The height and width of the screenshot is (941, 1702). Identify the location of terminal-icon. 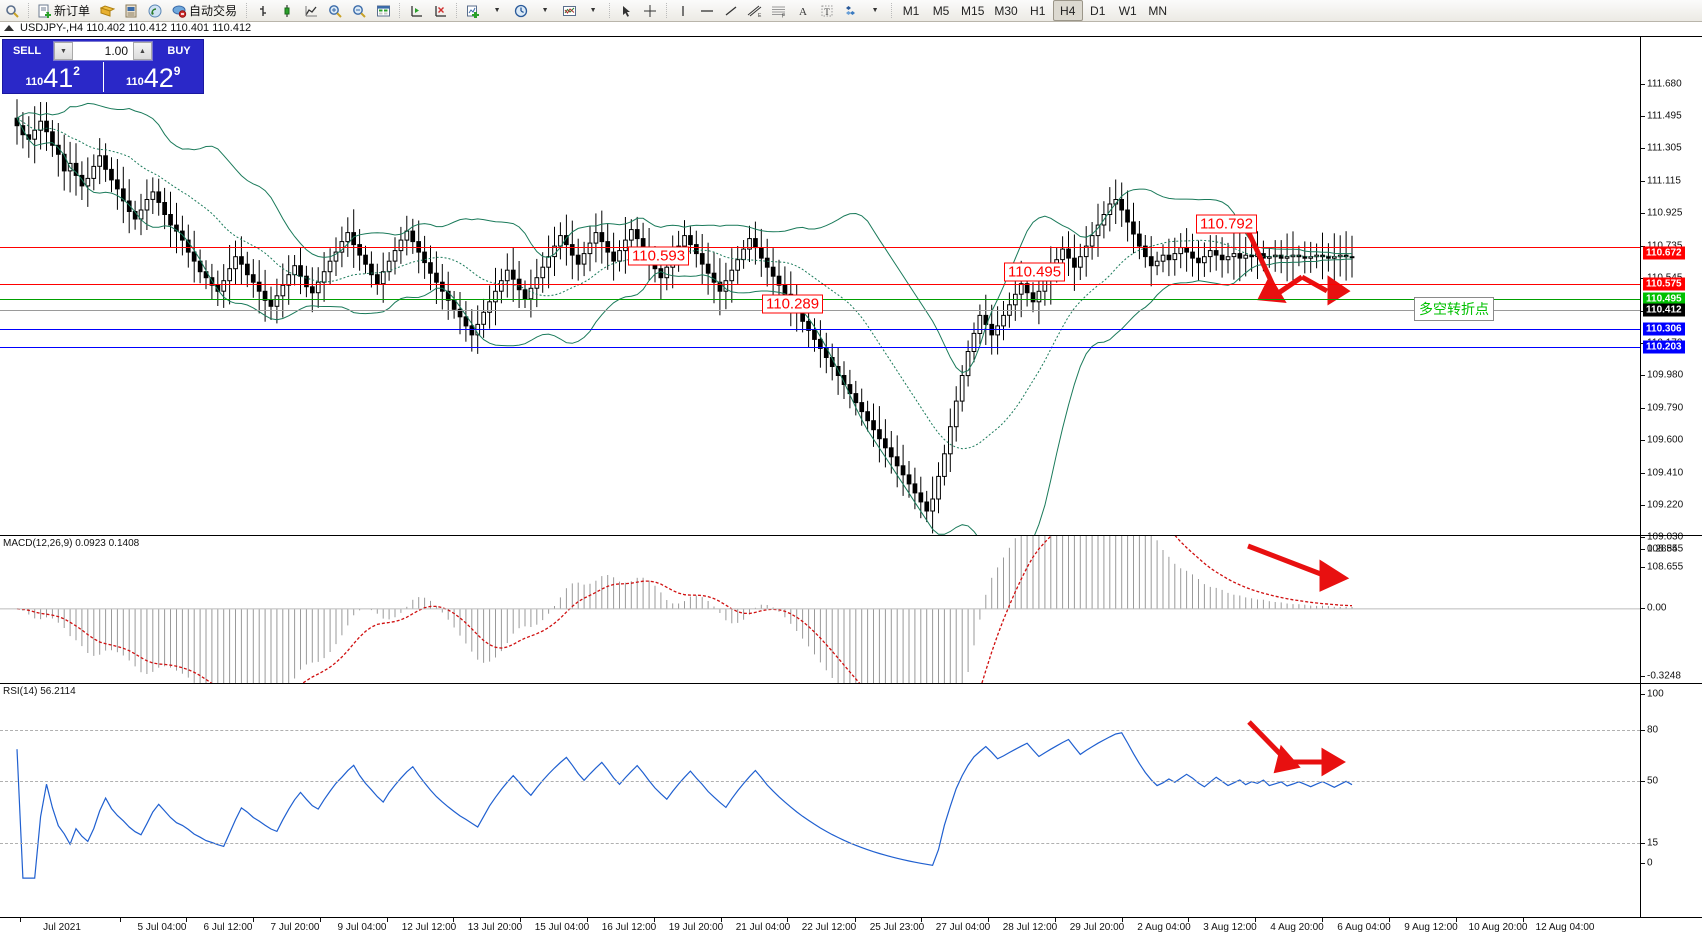
(131, 10).